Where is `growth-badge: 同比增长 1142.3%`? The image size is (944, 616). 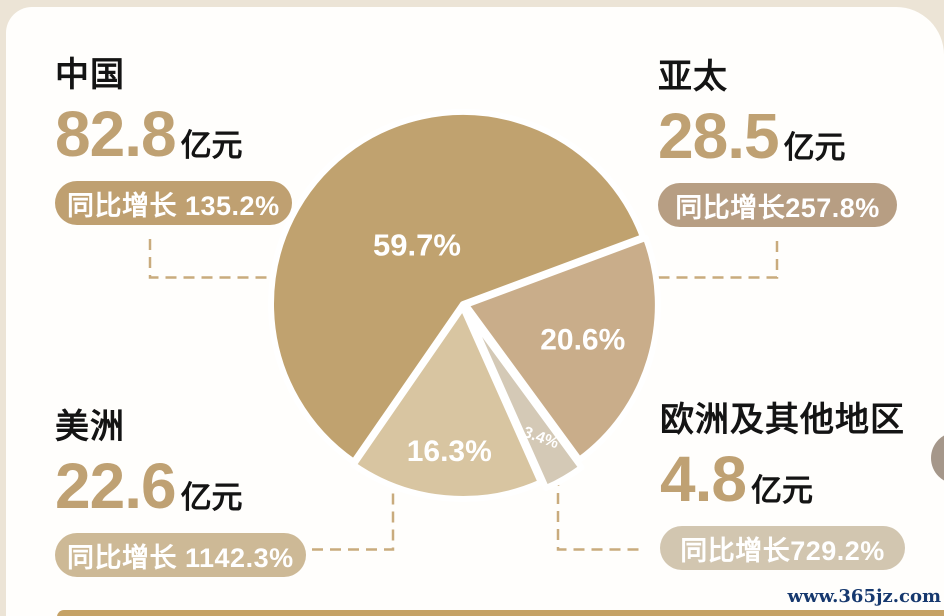
growth-badge: 同比增长 1142.3% is located at coordinates (180, 555).